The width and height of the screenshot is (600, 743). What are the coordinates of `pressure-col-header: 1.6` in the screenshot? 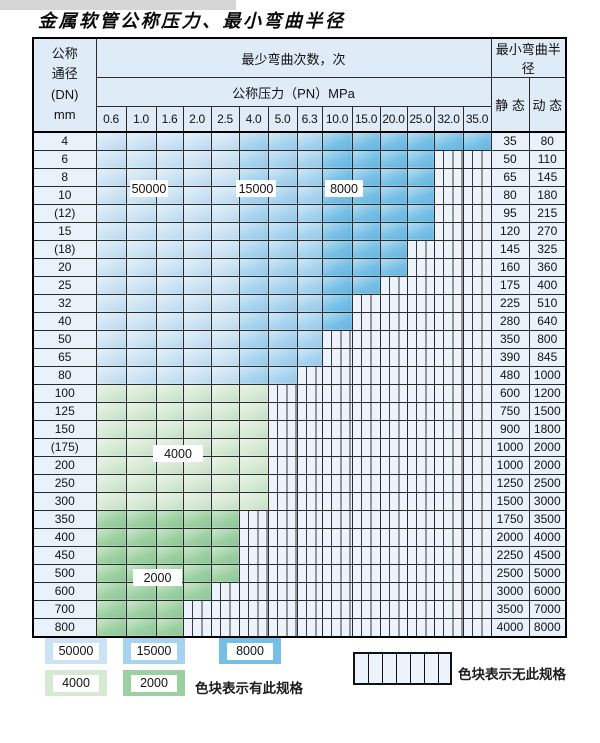 It's located at (169, 119).